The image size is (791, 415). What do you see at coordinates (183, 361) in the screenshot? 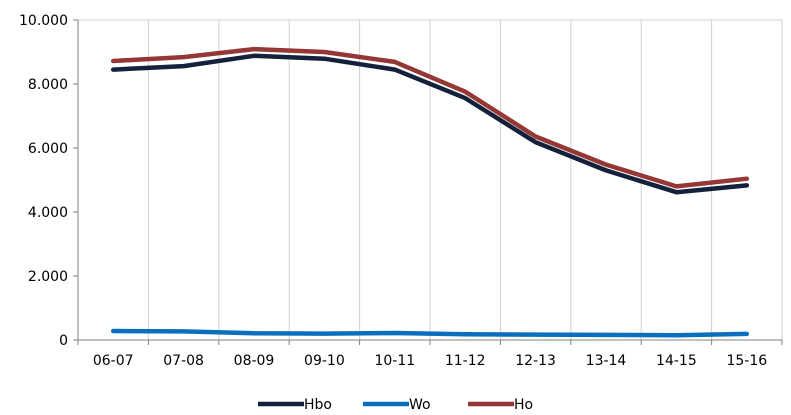
I see `x-tick-label: 07-08` at bounding box center [183, 361].